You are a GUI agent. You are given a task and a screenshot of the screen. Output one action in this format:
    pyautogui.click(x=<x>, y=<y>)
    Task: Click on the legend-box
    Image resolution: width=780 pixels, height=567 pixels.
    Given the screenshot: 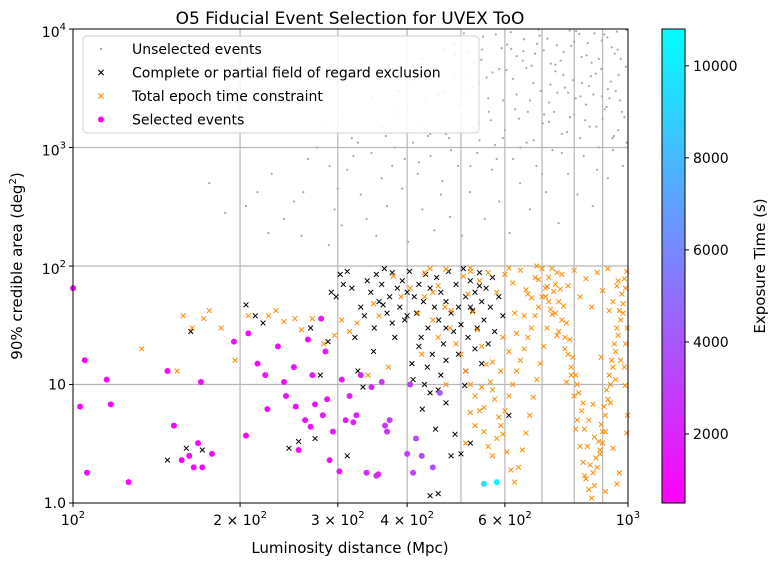 What is the action you would take?
    pyautogui.click(x=281, y=84)
    